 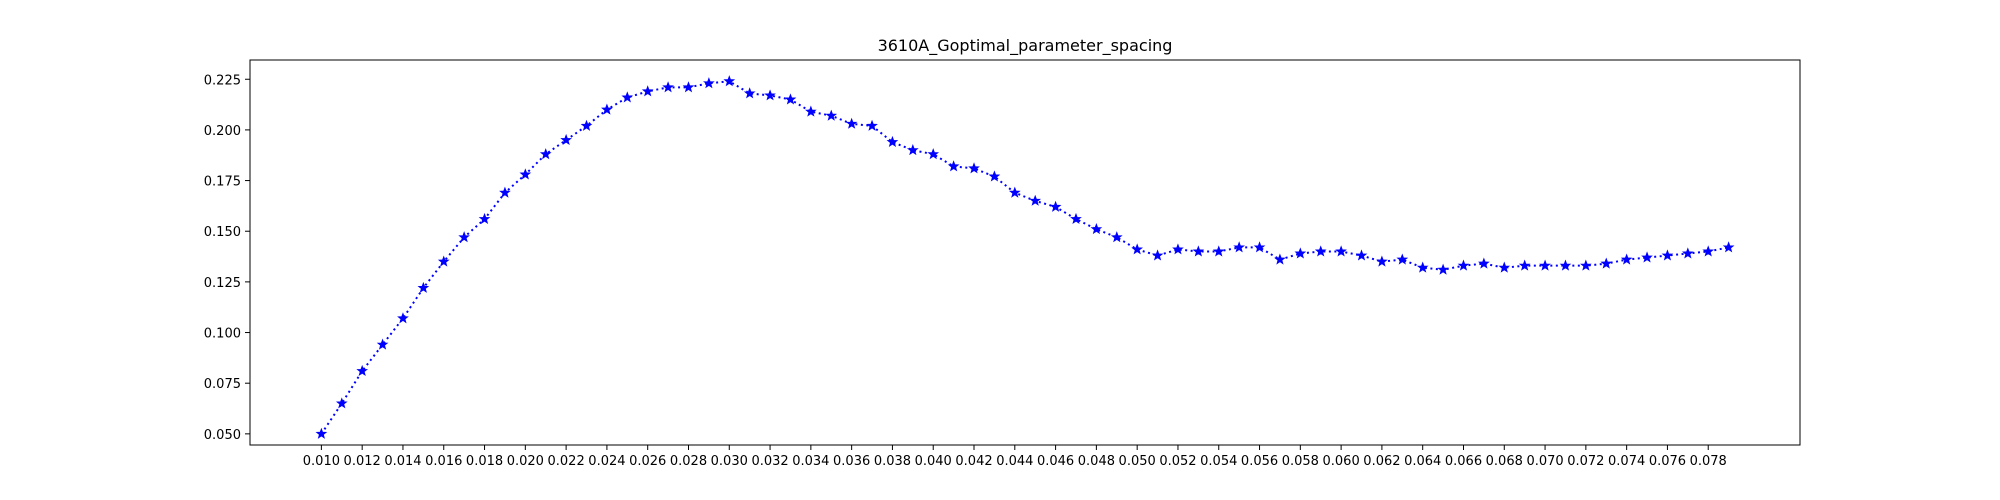 What do you see at coordinates (810, 461) in the screenshot?
I see `x-tick-label: 0.034` at bounding box center [810, 461].